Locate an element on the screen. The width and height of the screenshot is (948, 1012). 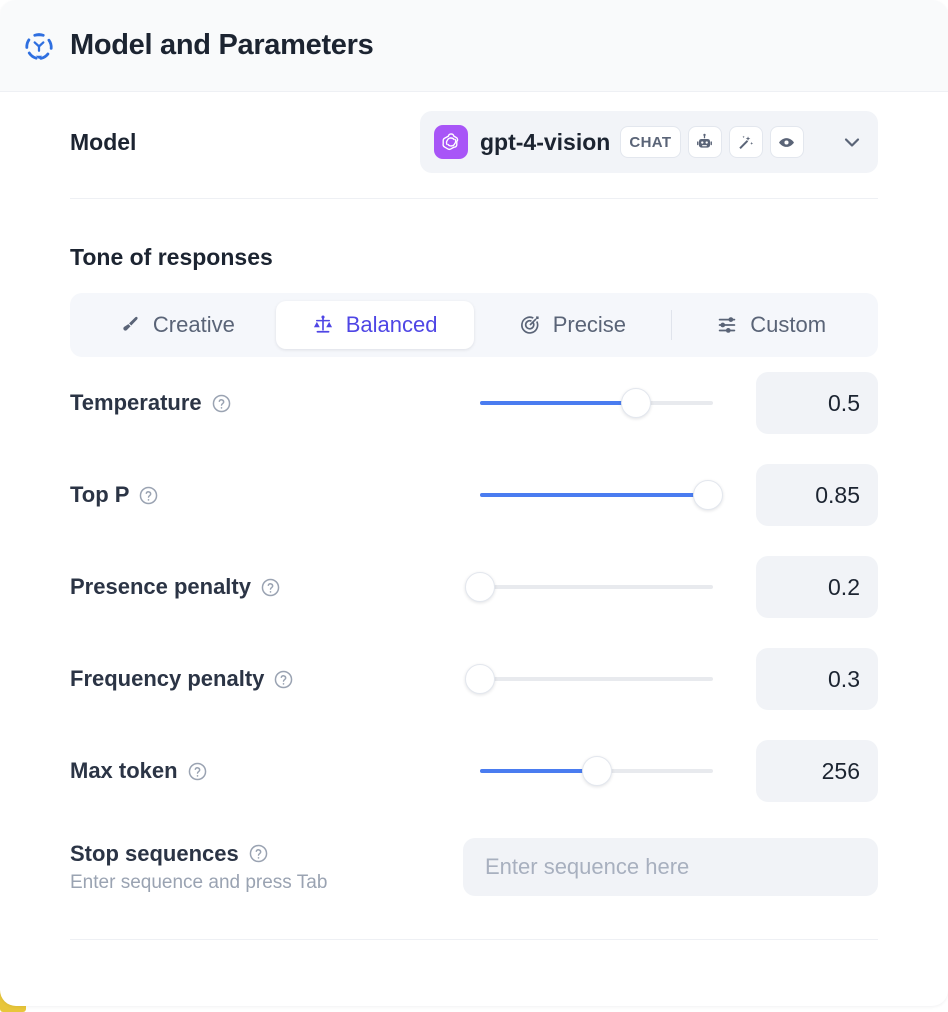
eye-icon is located at coordinates (786, 142).